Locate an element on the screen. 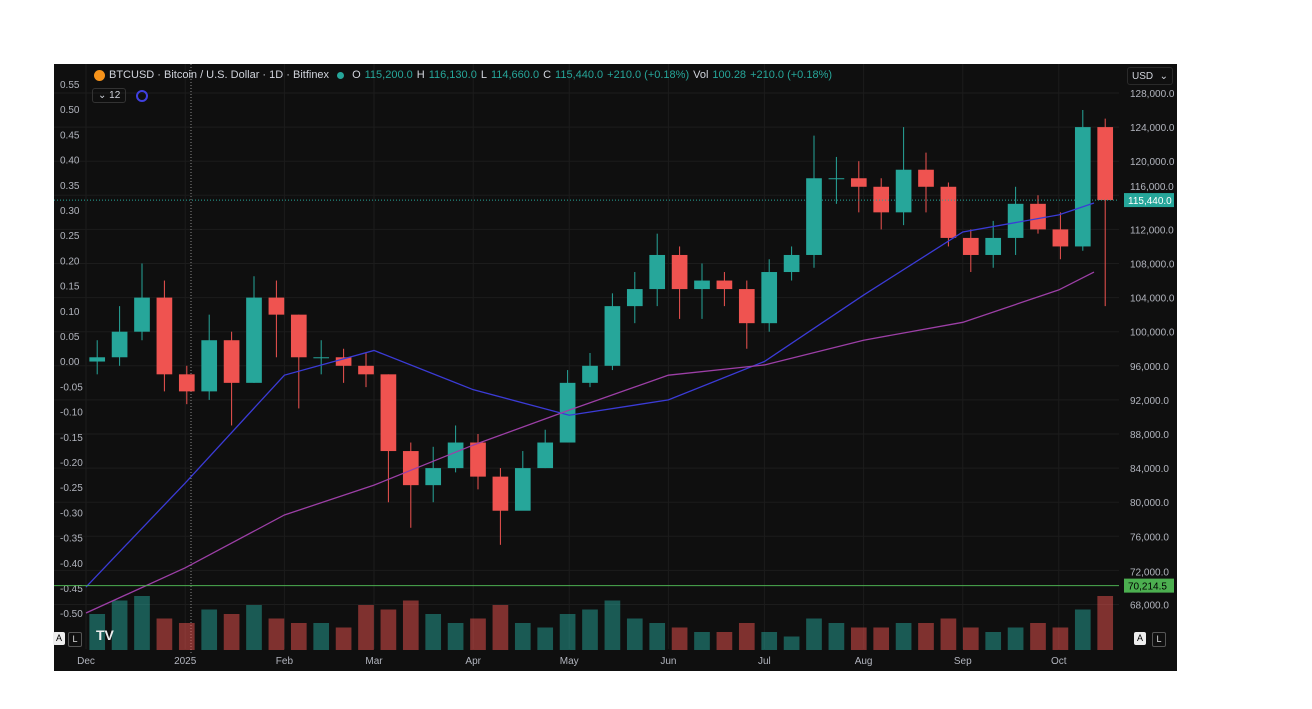 This screenshot has height=709, width=1312. price-tick-label: 124,000.0 is located at coordinates (1152, 128).